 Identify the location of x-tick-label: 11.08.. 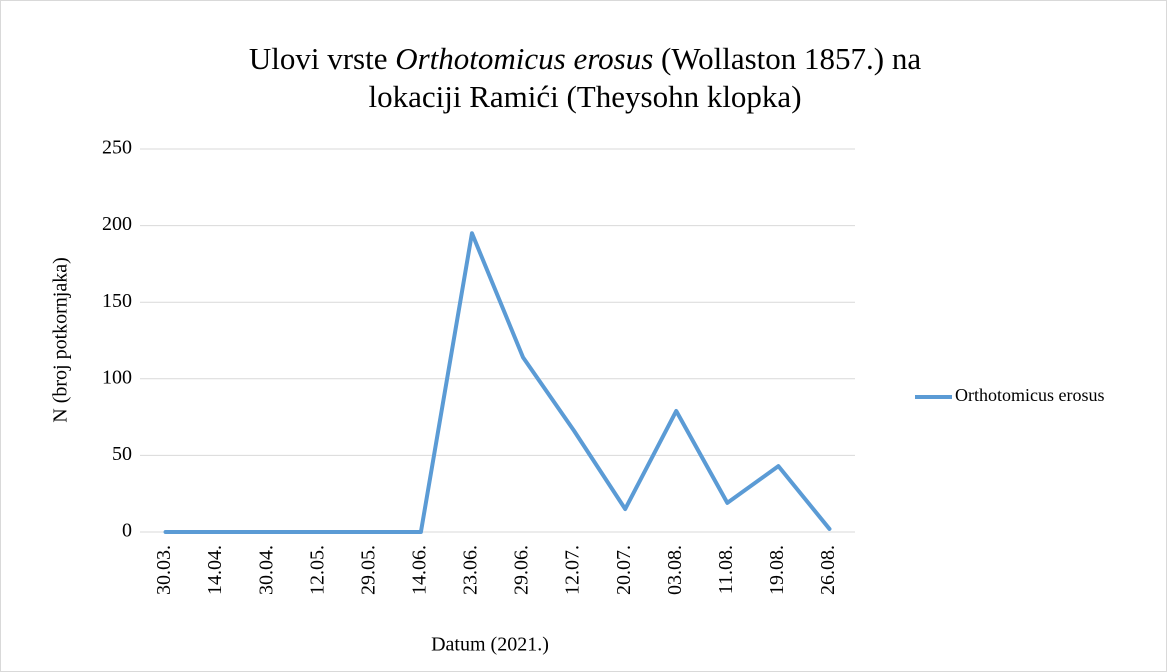
(726, 569).